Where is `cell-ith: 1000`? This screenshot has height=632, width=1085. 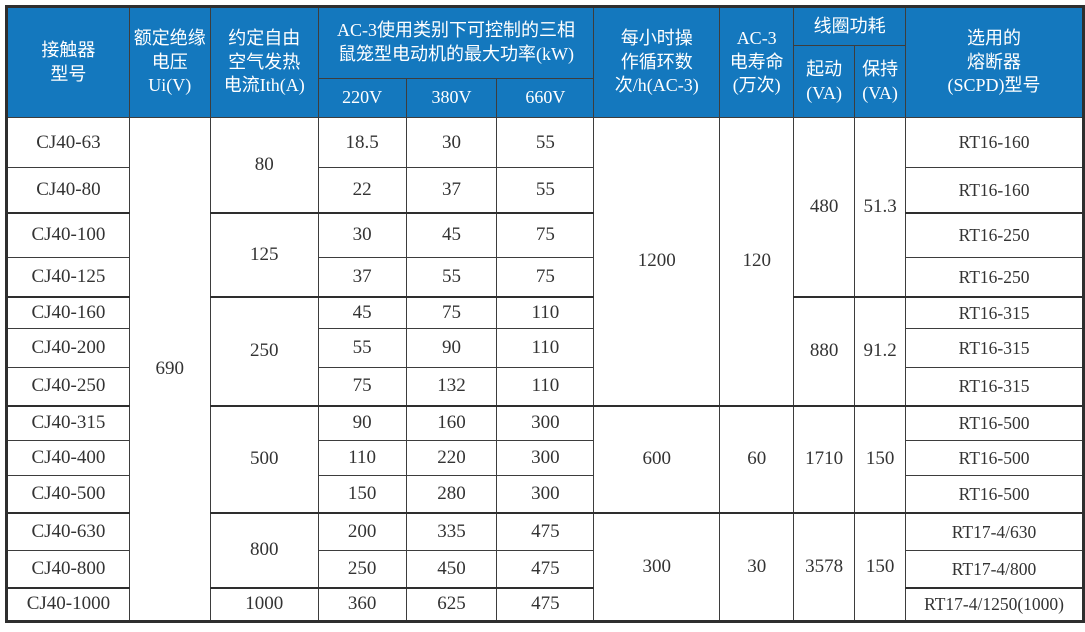
cell-ith: 1000 is located at coordinates (264, 604).